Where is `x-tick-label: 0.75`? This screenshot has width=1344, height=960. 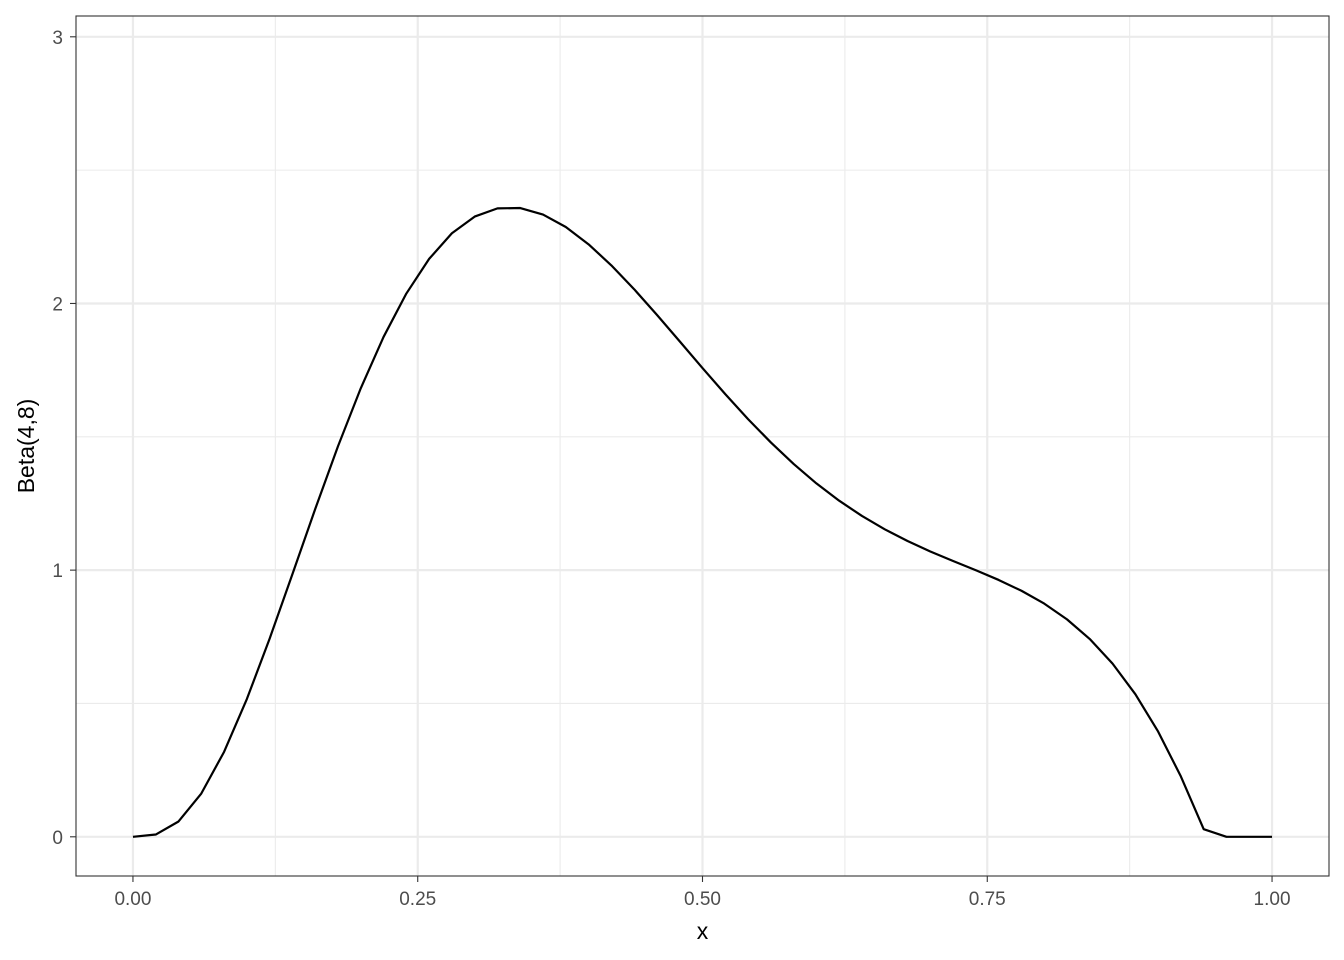 x-tick-label: 0.75 is located at coordinates (987, 899).